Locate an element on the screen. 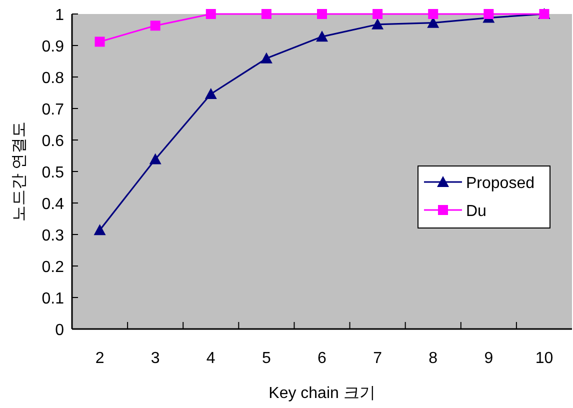  y-tick-label: 0.8 is located at coordinates (53, 78).